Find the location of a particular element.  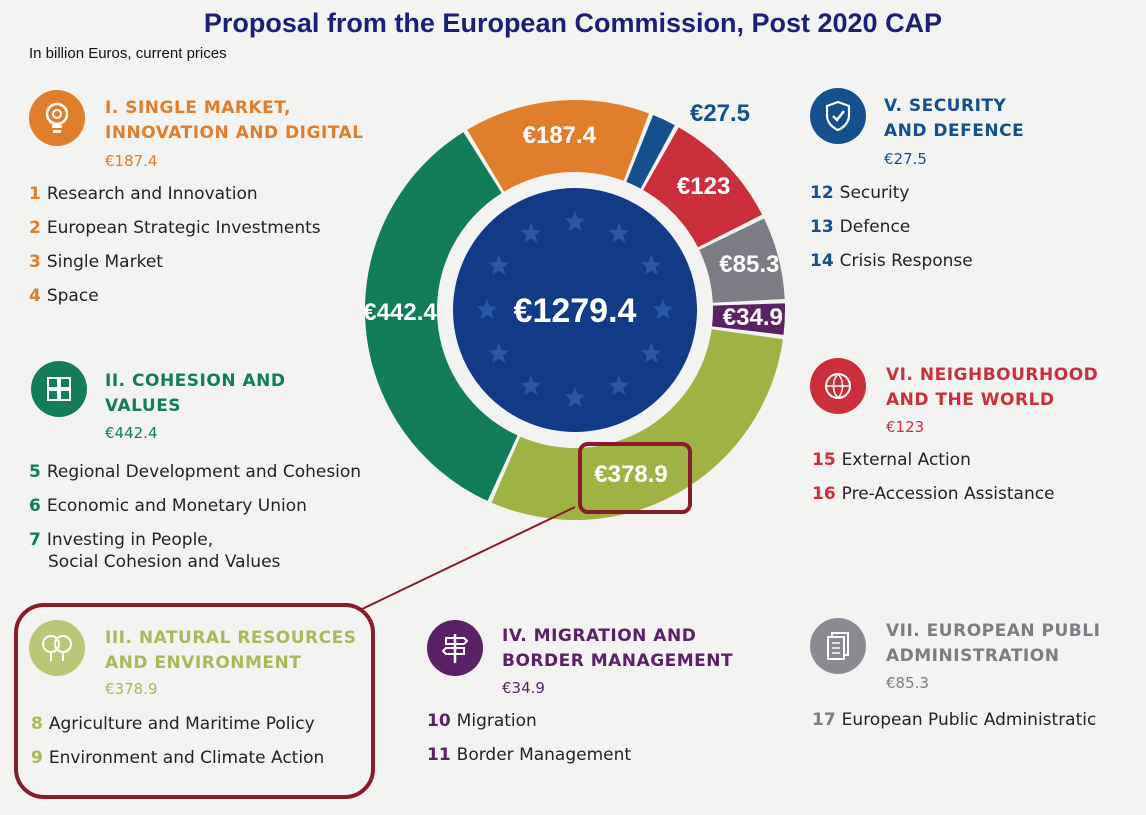

list-item: 3 Single Market is located at coordinates (96, 262).